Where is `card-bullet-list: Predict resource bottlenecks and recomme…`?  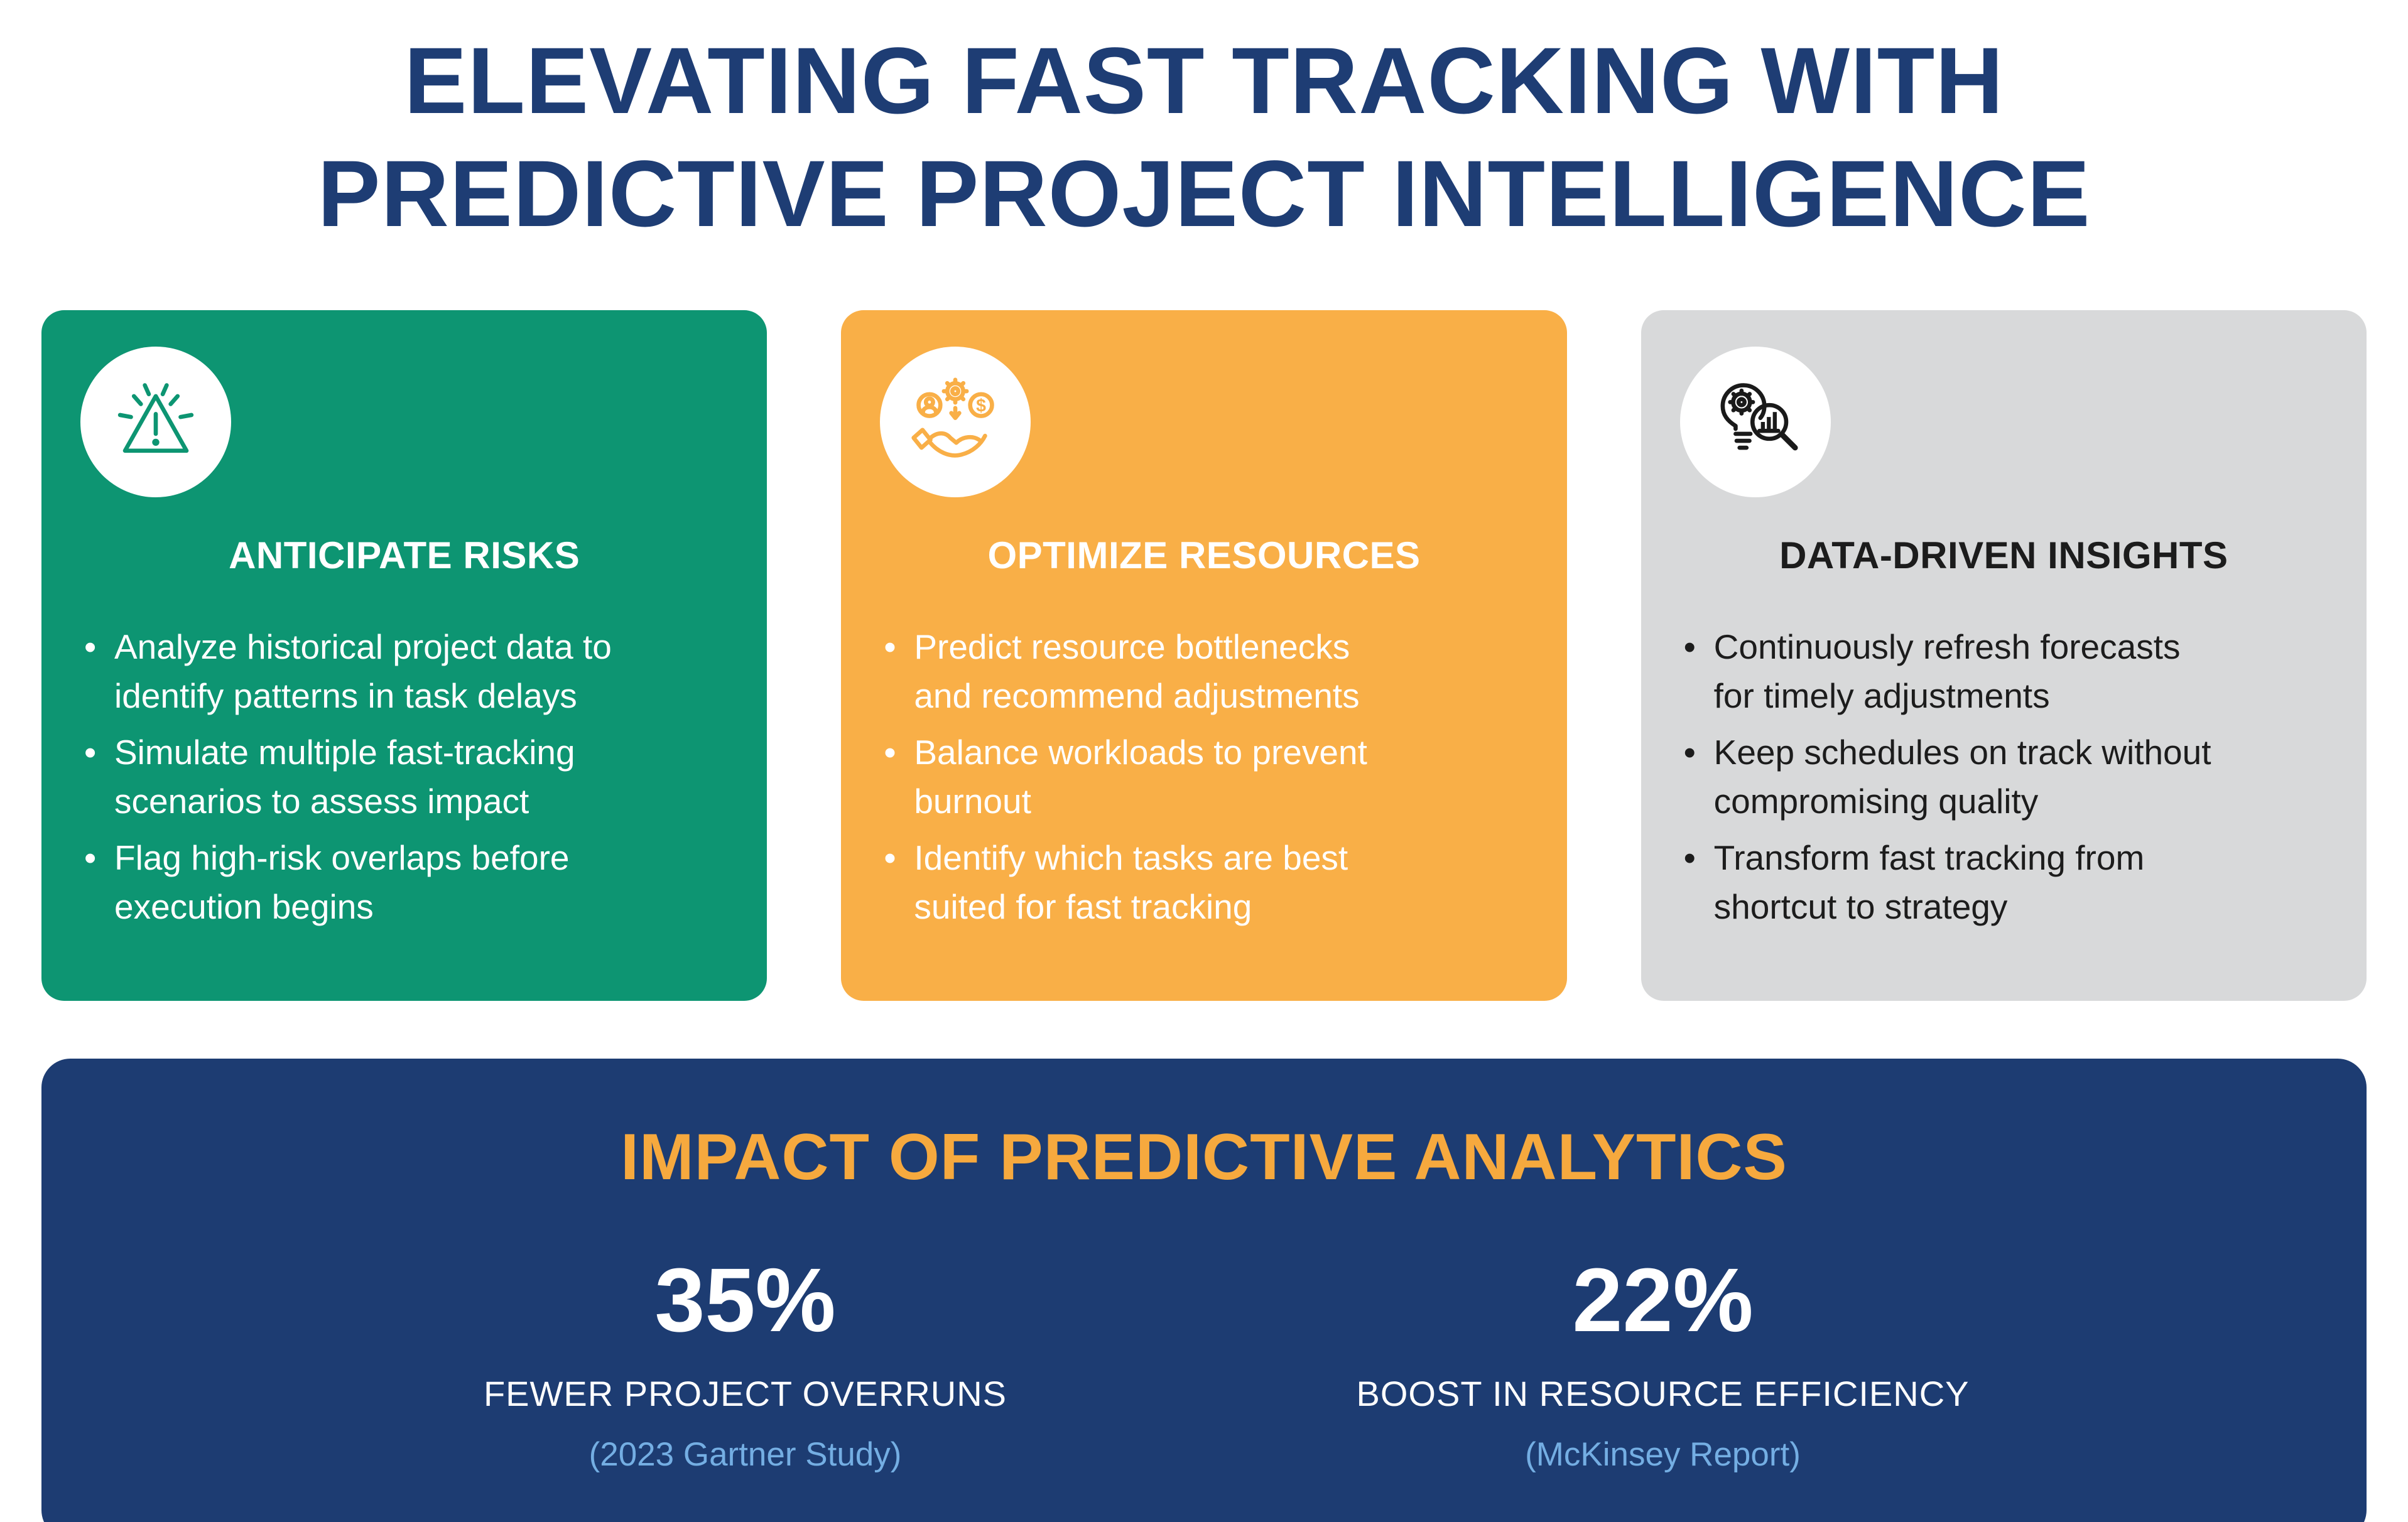
card-bullet-list: Predict resource bottlenecks and recomme… is located at coordinates (1203, 777).